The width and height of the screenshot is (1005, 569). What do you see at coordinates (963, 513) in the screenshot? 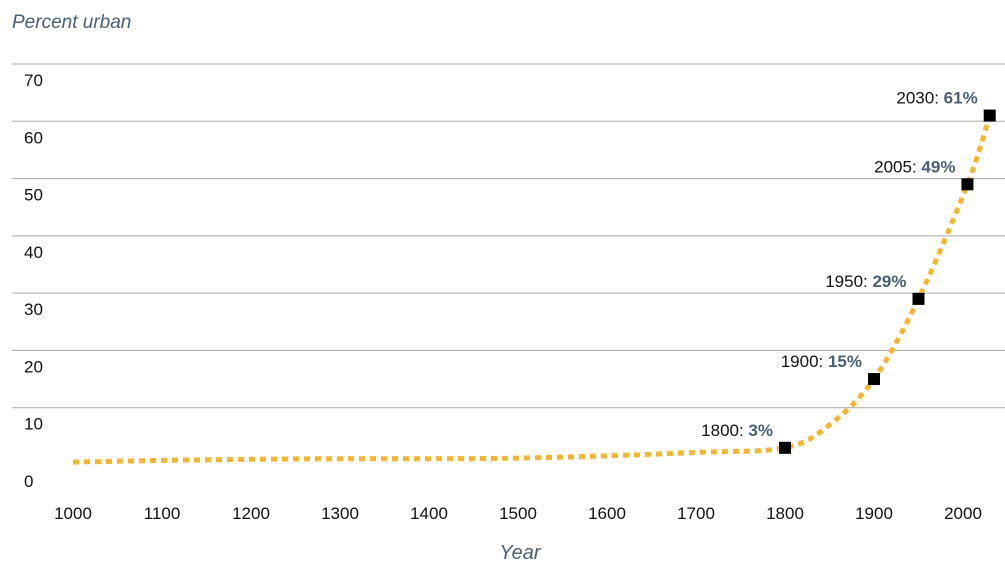
I see `x-tick-label: 2000` at bounding box center [963, 513].